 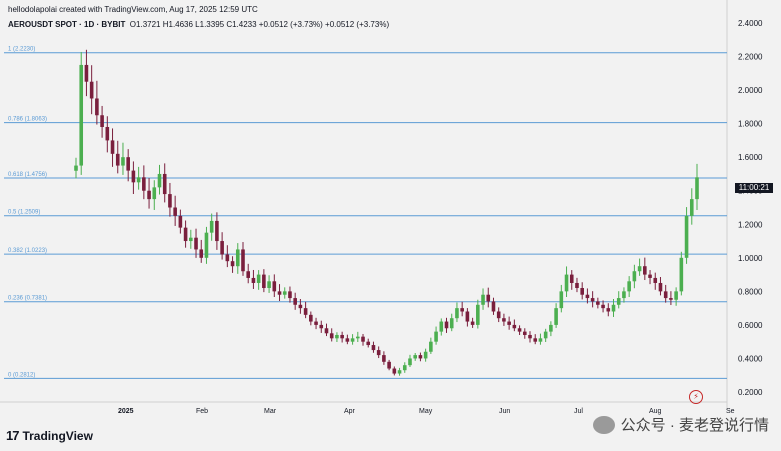 I want to click on fib-label: 0.382 (1.0223), so click(x=27, y=251).